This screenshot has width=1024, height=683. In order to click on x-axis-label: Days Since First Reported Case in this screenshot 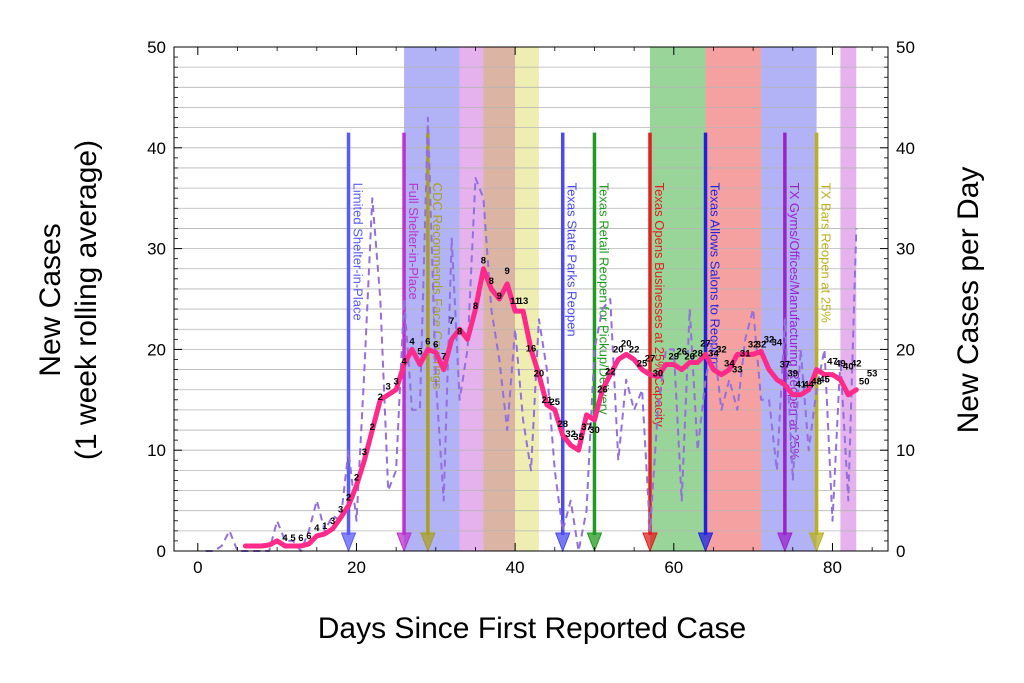, I will do `click(532, 628)`.